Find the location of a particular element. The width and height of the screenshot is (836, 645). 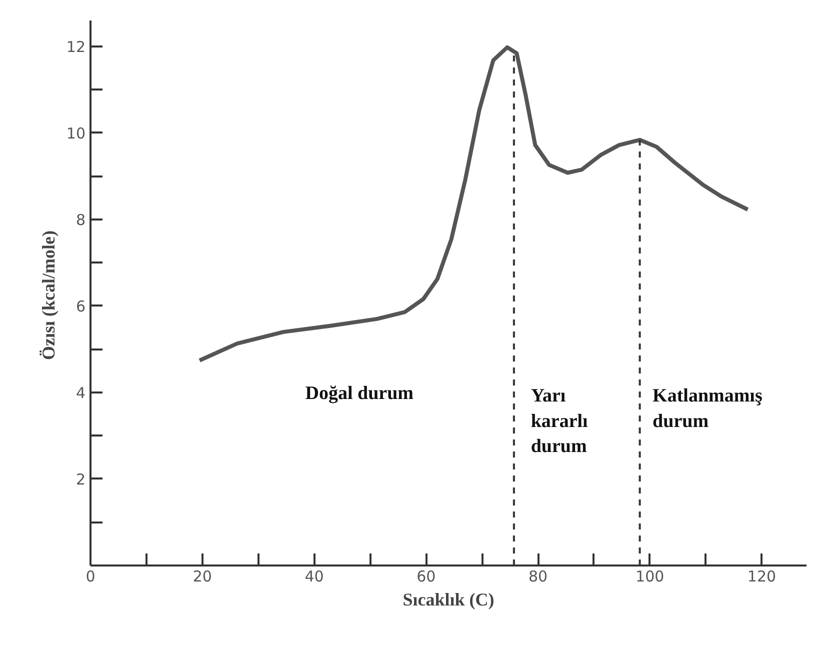

x-tick-label: 100 is located at coordinates (650, 577).